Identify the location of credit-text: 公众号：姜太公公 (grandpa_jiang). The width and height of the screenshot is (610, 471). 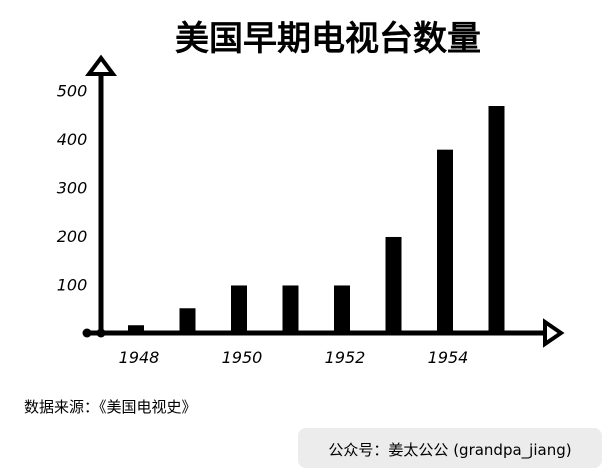
(449, 450).